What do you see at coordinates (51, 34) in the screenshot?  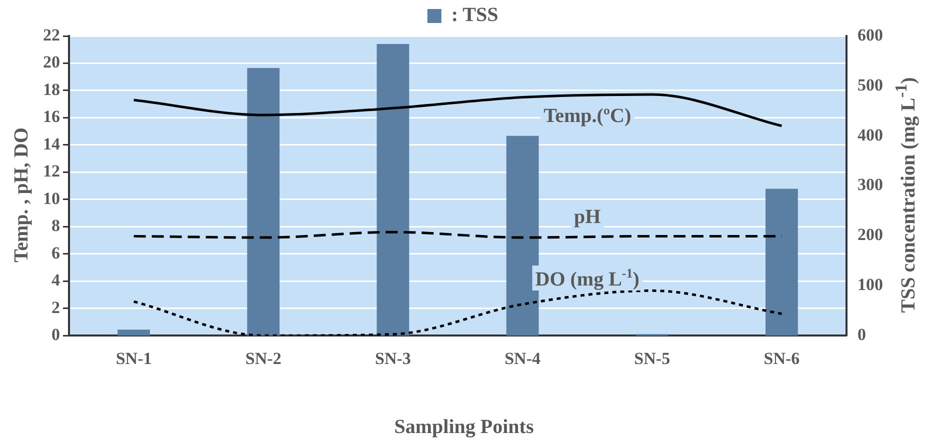 I see `y-tick-label: 22` at bounding box center [51, 34].